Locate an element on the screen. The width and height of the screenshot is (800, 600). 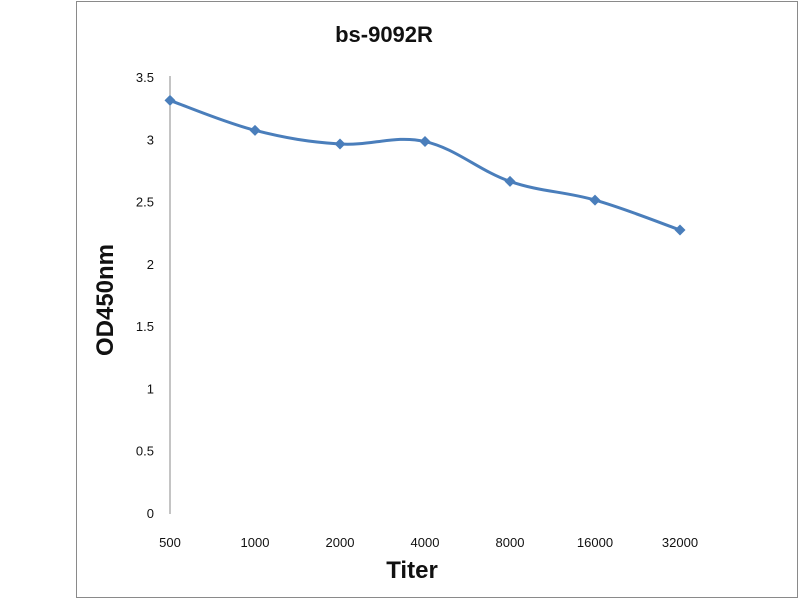
x-tick-label: 32000 is located at coordinates (680, 542).